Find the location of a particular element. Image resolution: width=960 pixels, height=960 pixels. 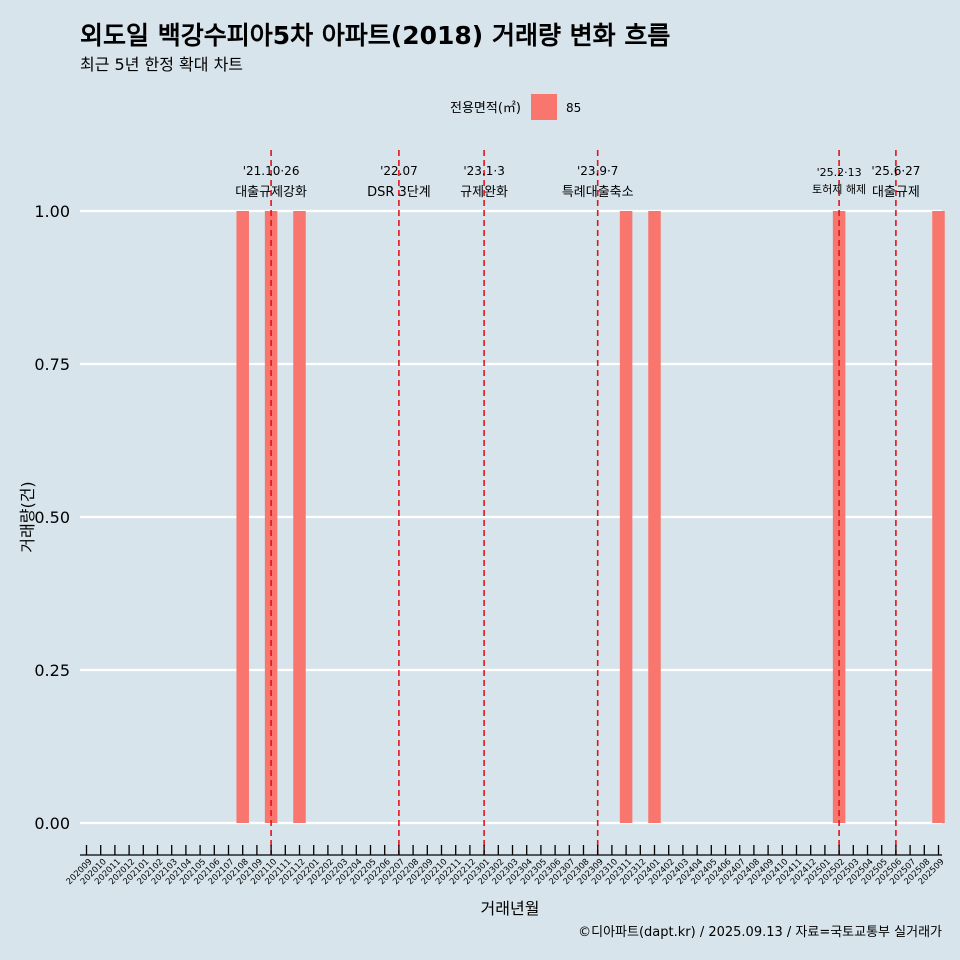

y-tick-label: 0.25 is located at coordinates (52, 670).